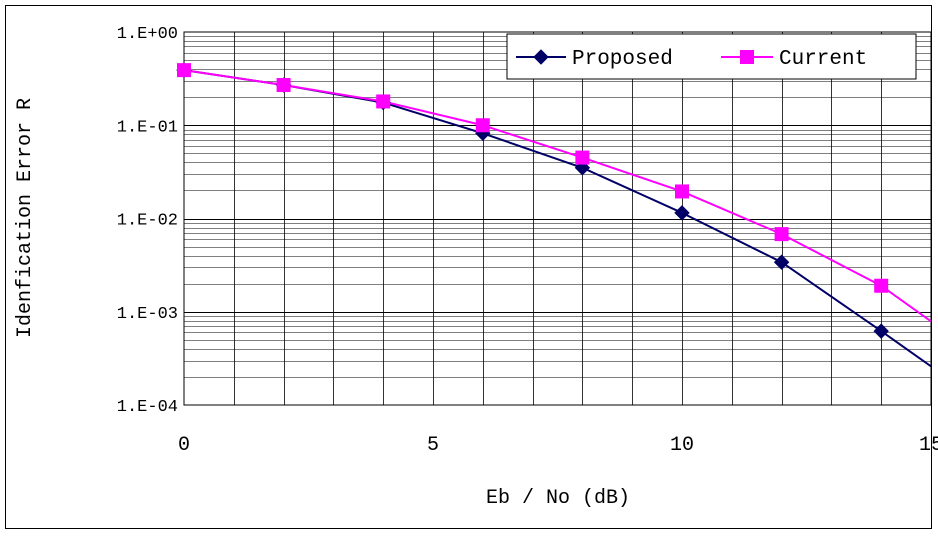 Image resolution: width=938 pixels, height=536 pixels. I want to click on x-tick-label: 5, so click(433, 445).